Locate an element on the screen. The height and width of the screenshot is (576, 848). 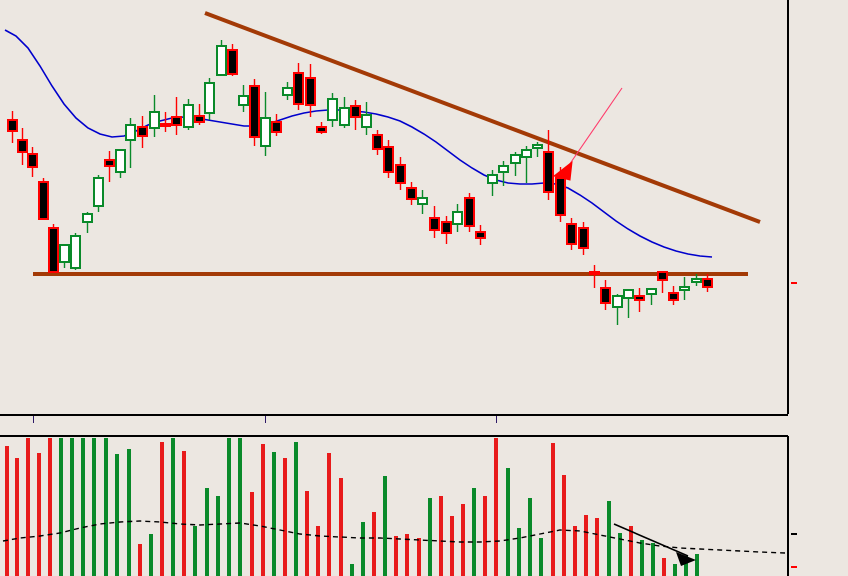
volume-value-tag is located at coordinates (794, 567).